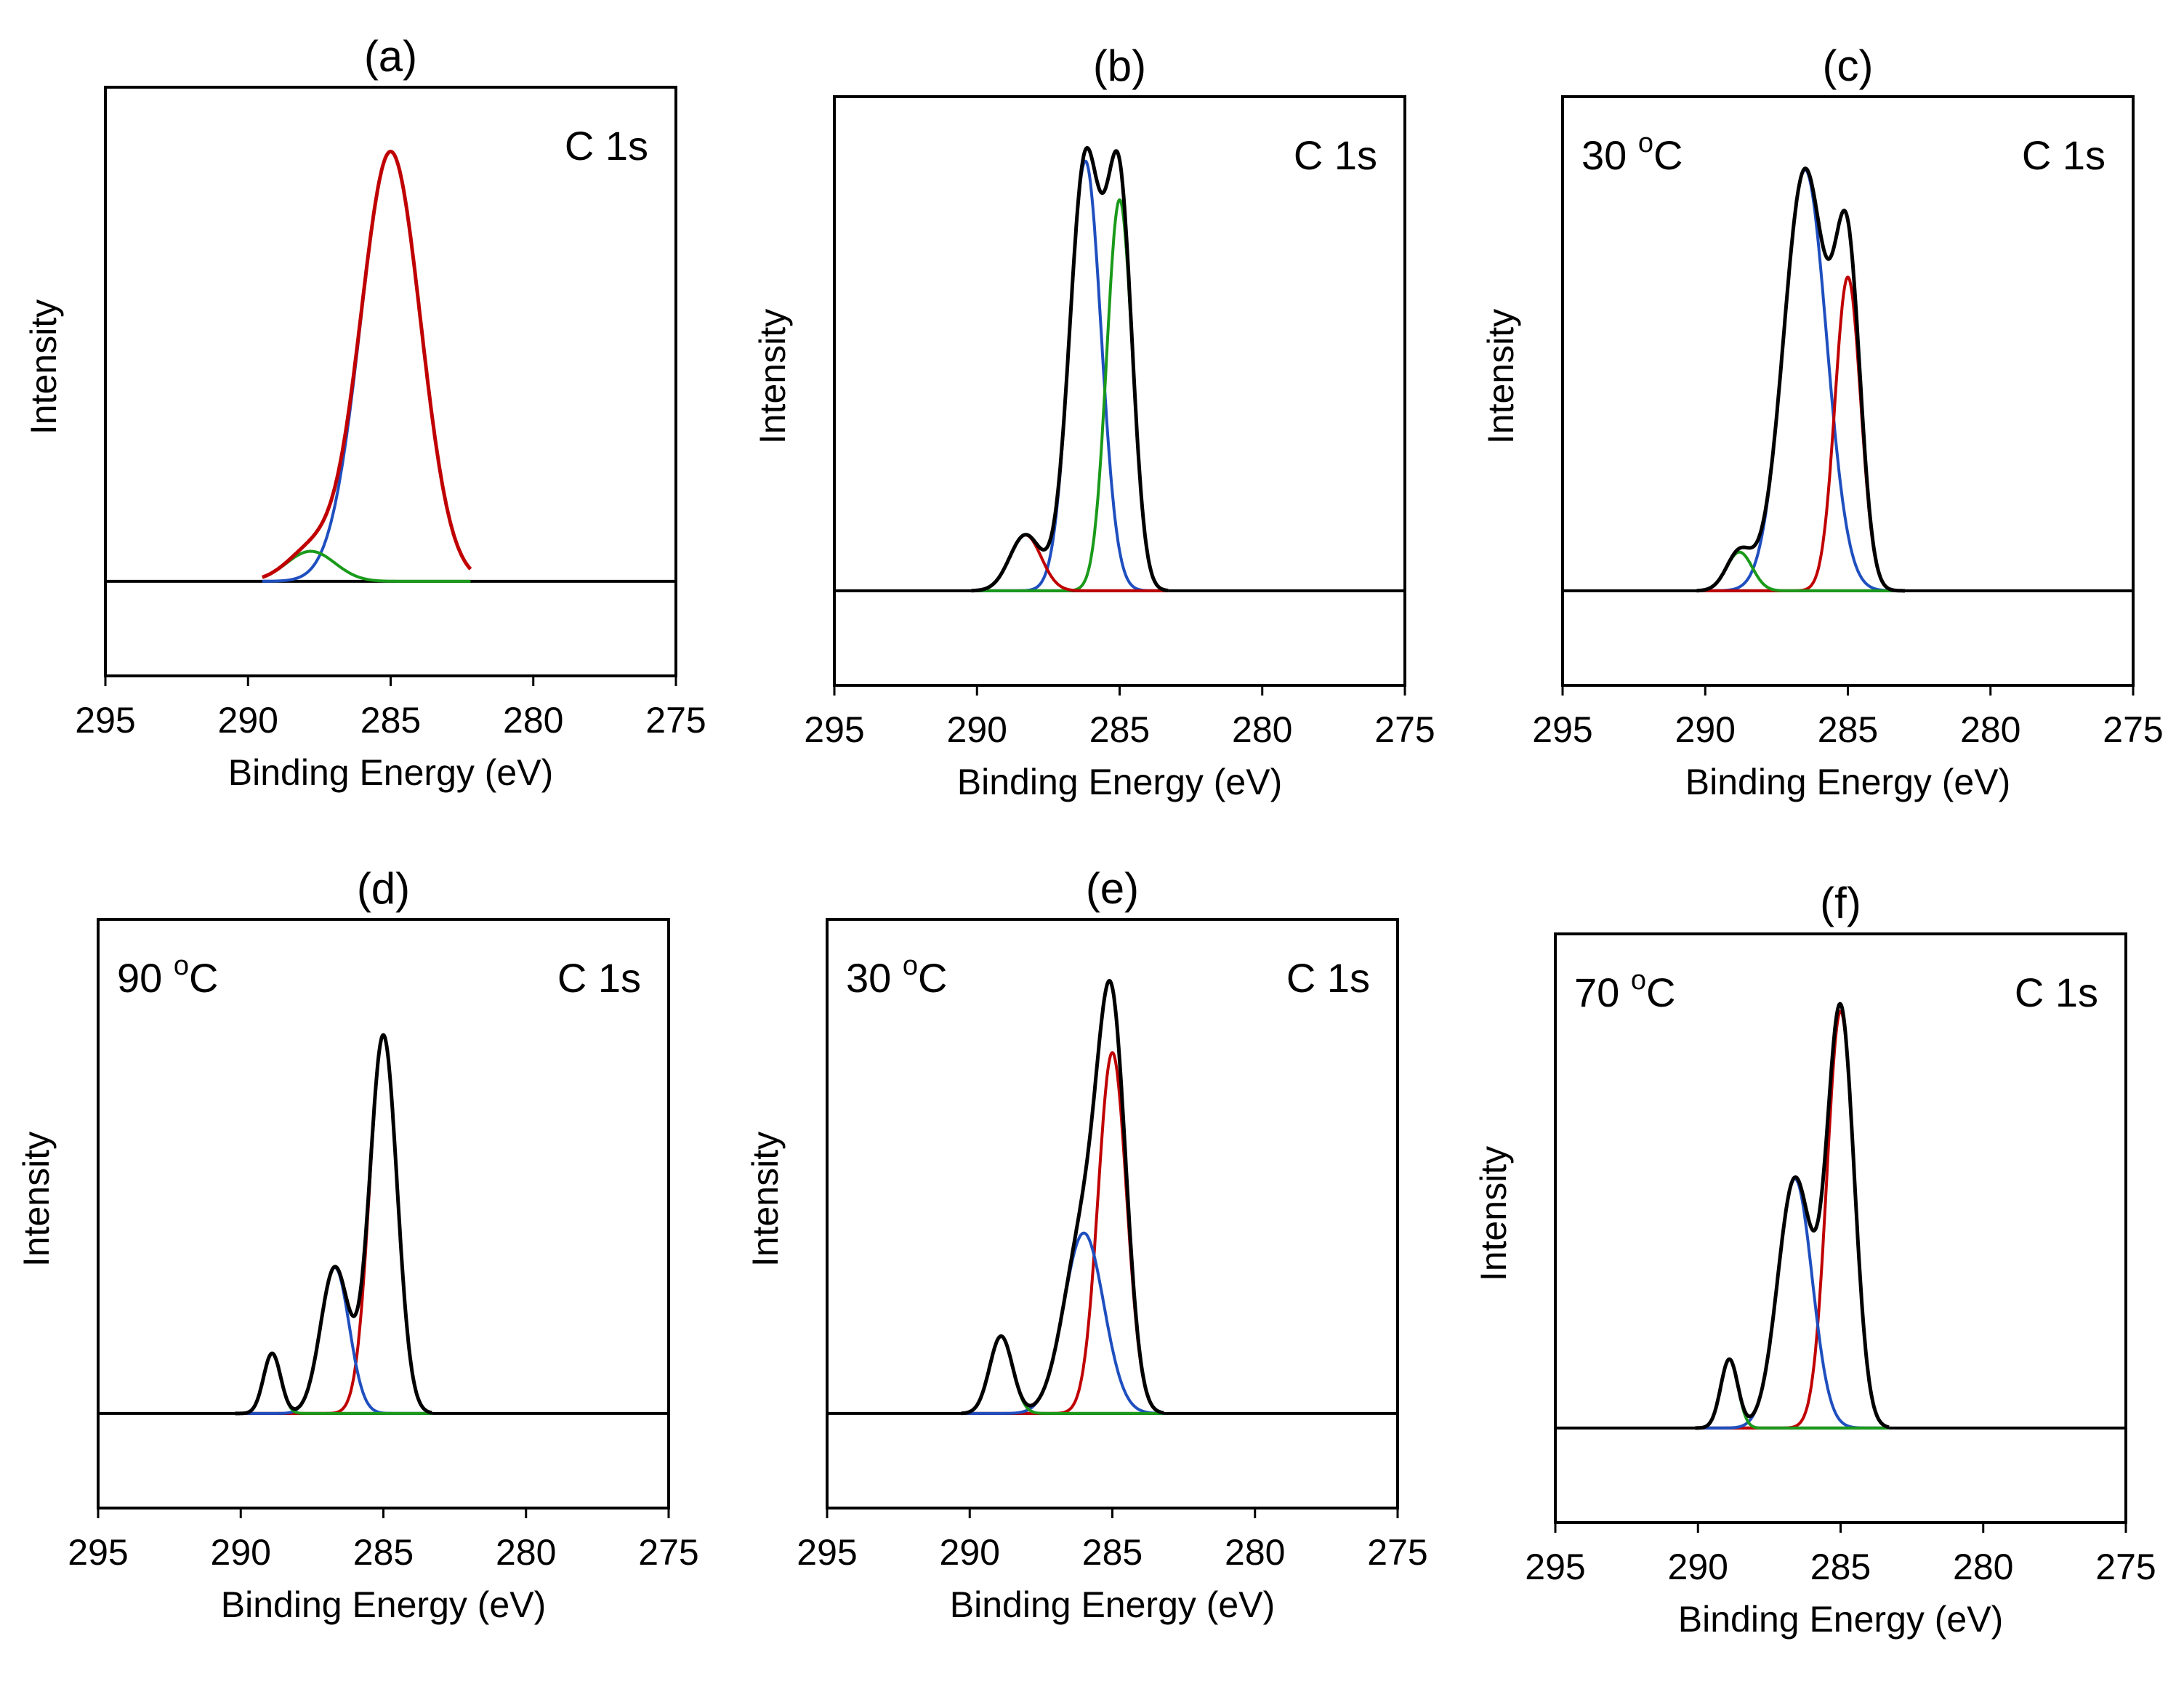 The image size is (2184, 1697). I want to click on panel-label: (c), so click(1848, 65).